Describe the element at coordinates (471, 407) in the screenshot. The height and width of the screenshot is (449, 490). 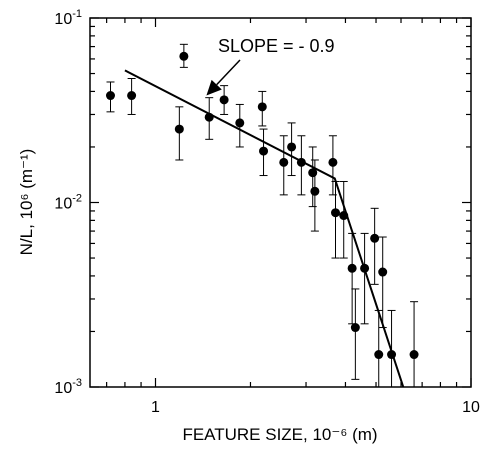
I see `x-tick-label: 10` at that location.